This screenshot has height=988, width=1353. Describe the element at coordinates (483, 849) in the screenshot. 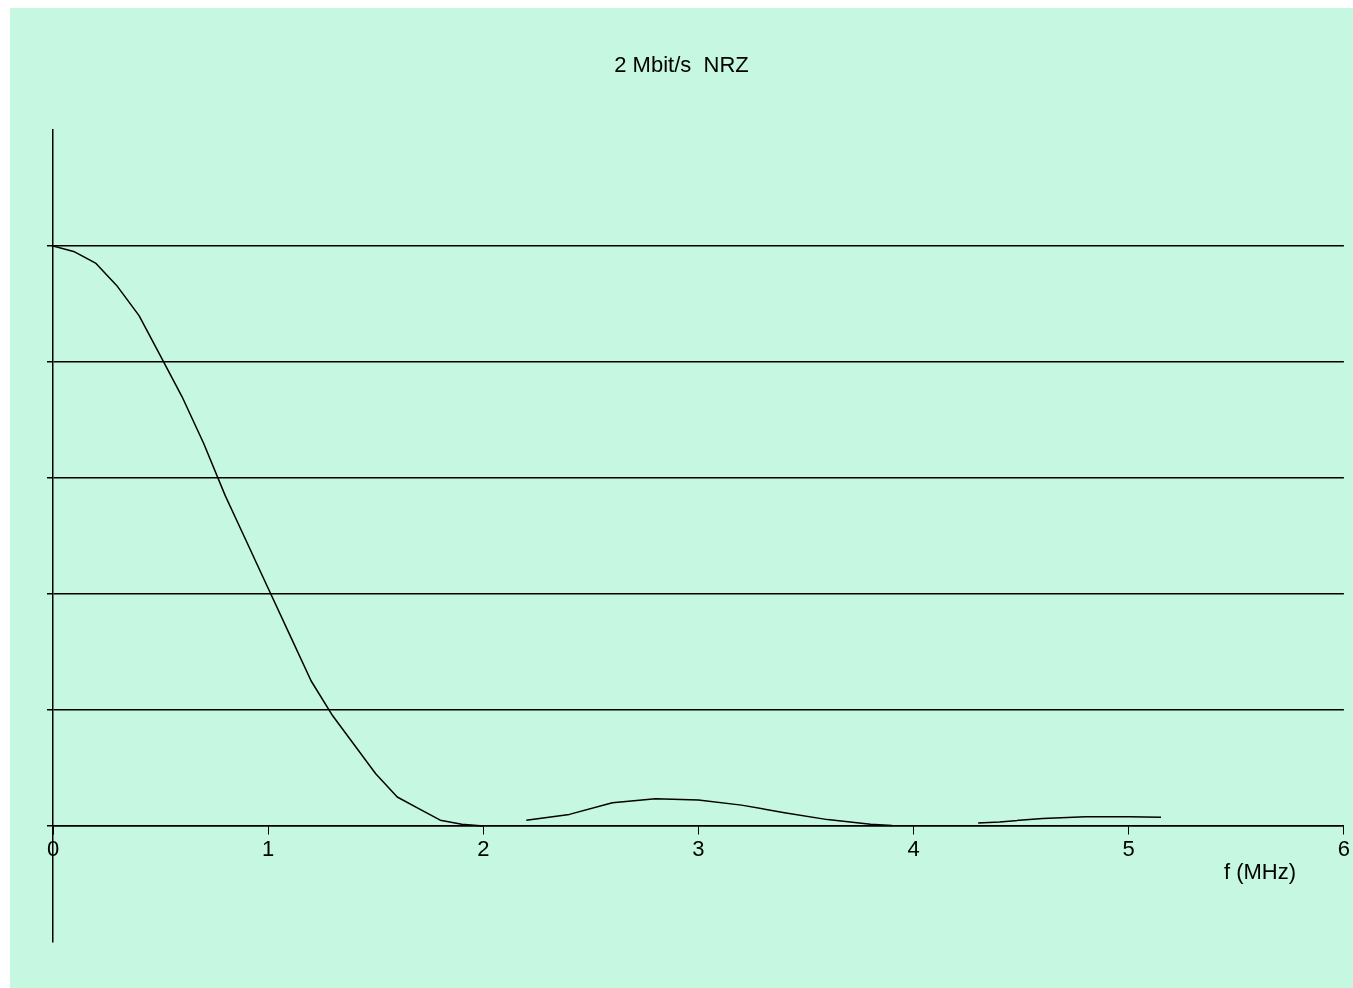

I see `x-tick-label: 2` at that location.